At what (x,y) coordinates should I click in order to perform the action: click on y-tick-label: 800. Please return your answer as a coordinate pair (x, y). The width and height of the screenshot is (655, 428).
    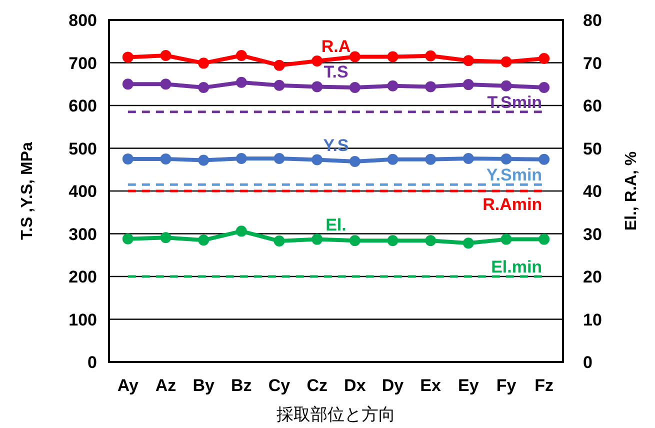
    Looking at the image, I should click on (82, 20).